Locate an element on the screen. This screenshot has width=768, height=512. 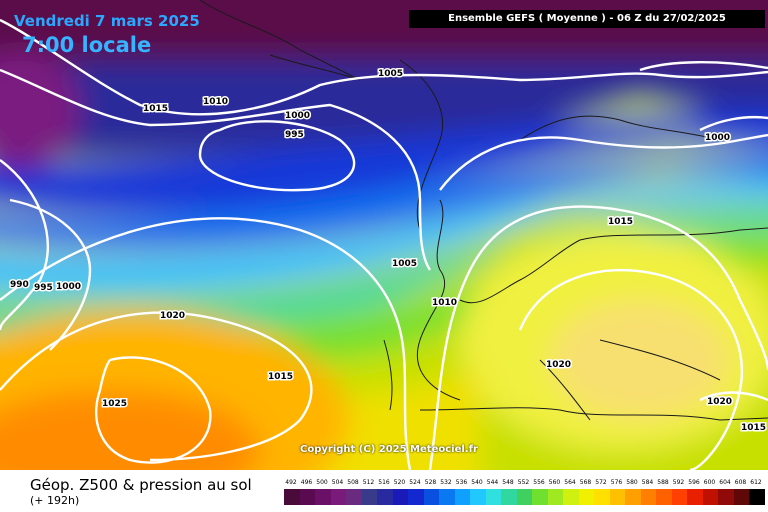
scale-tick-label: 504 is located at coordinates (337, 482).